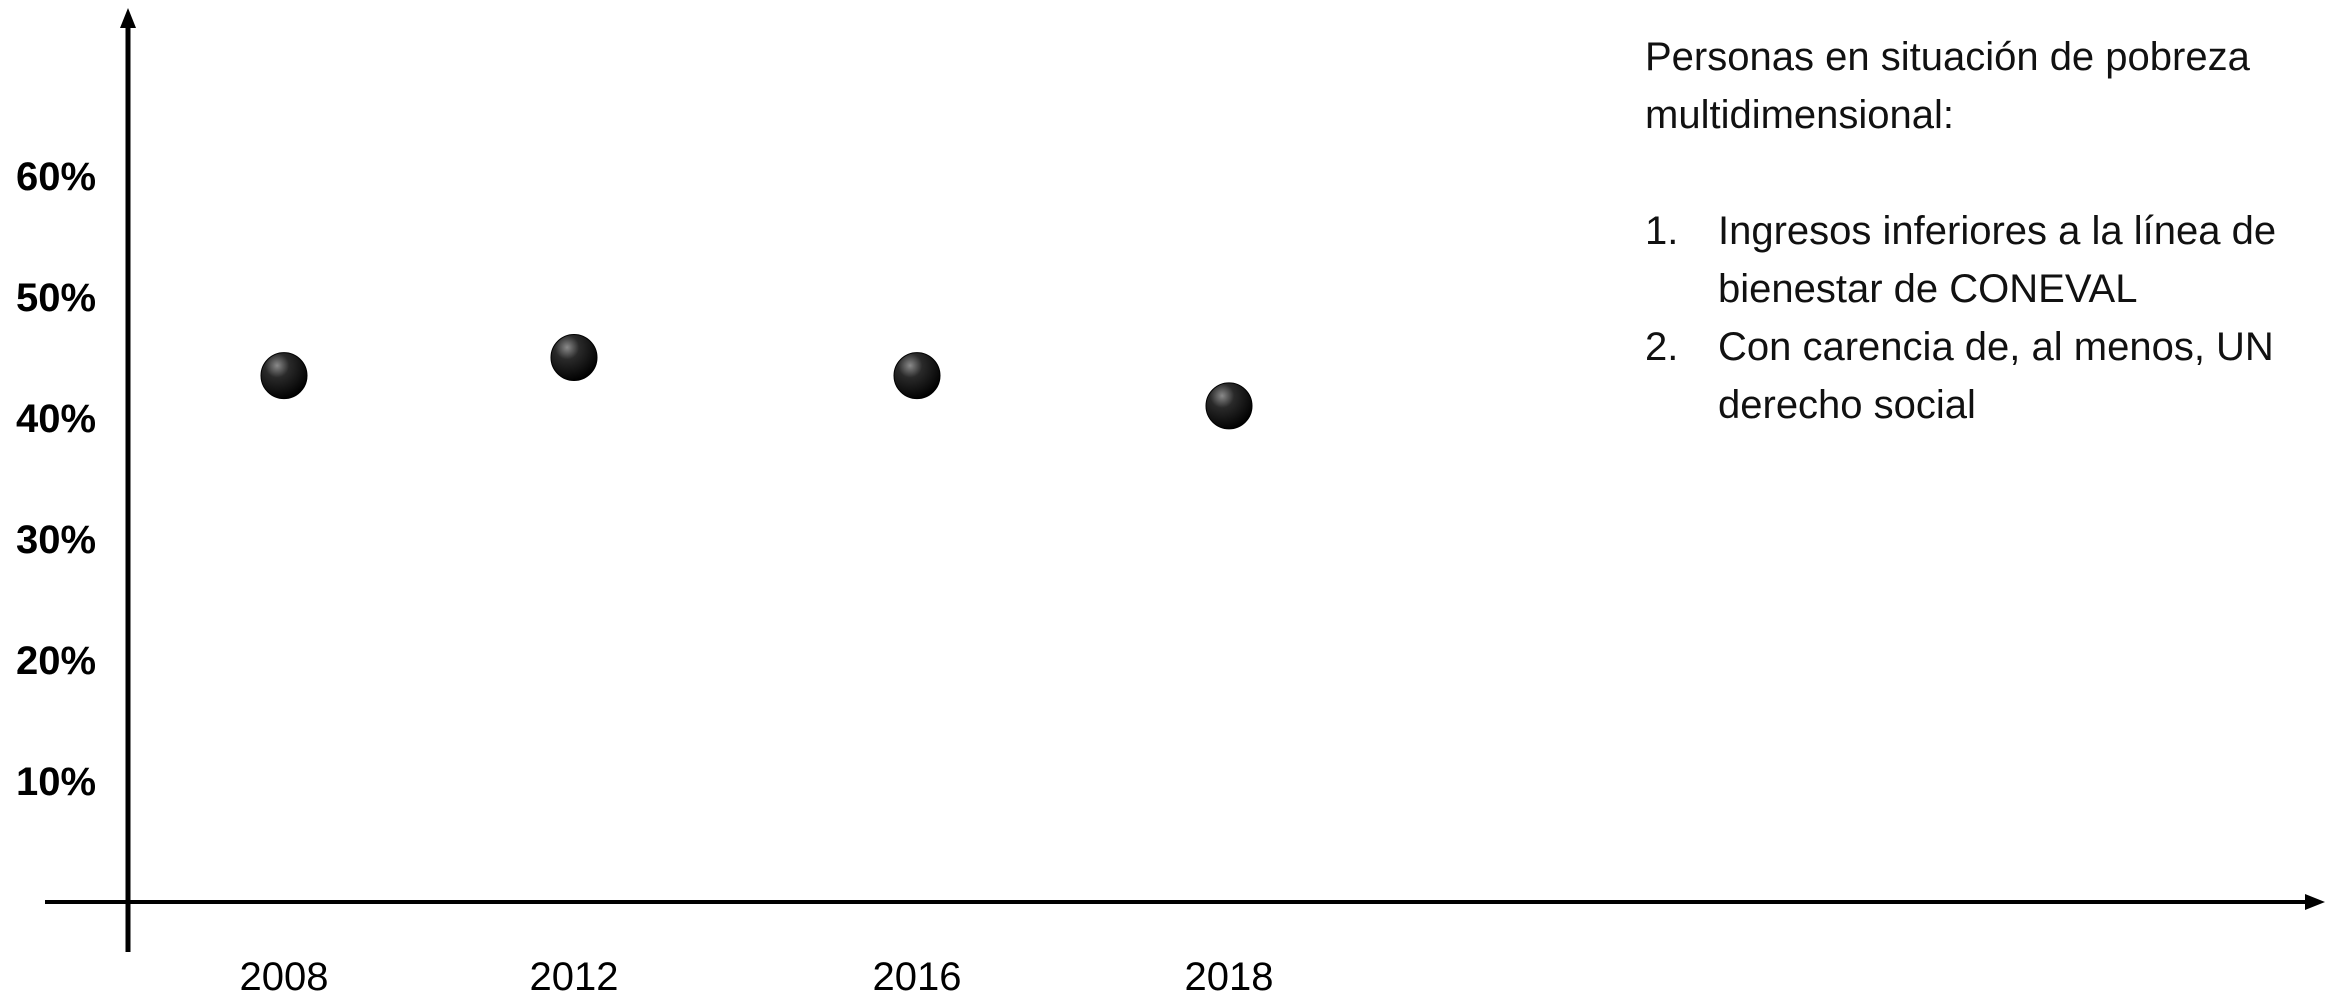 The image size is (2333, 995). What do you see at coordinates (56, 298) in the screenshot?
I see `y-tick-label: 50%` at bounding box center [56, 298].